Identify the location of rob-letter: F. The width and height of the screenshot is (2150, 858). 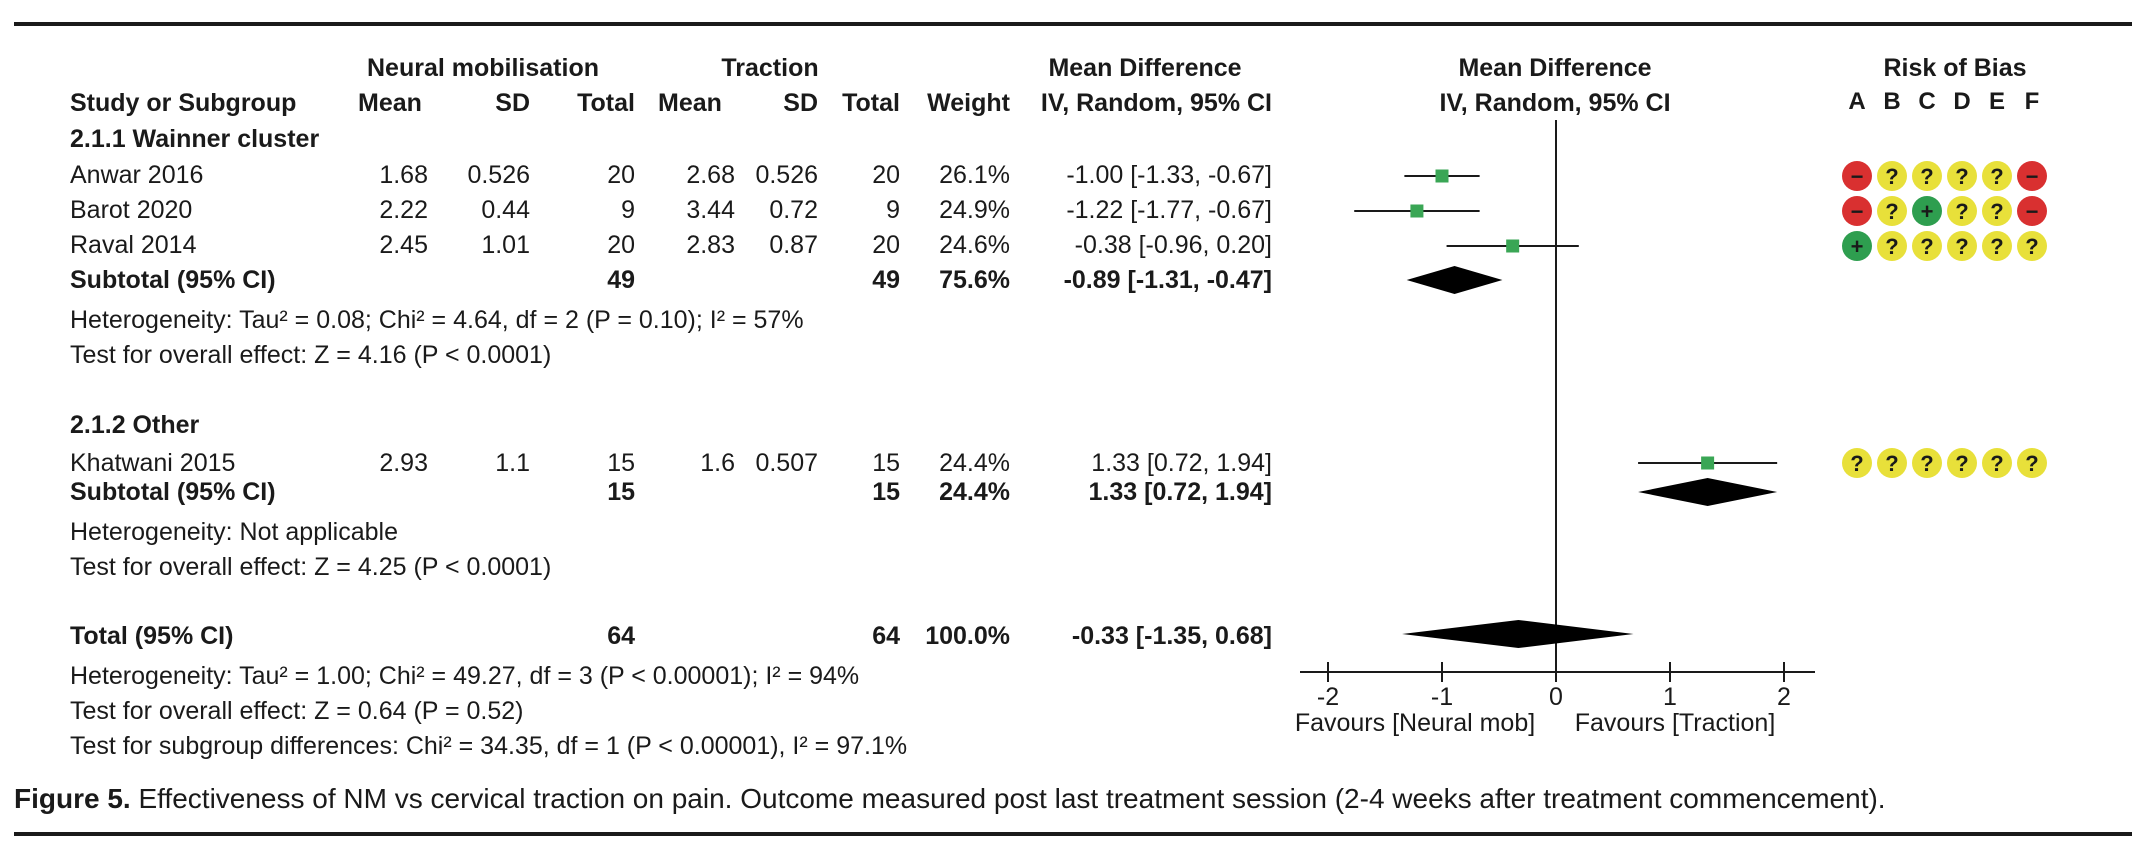
(2032, 101).